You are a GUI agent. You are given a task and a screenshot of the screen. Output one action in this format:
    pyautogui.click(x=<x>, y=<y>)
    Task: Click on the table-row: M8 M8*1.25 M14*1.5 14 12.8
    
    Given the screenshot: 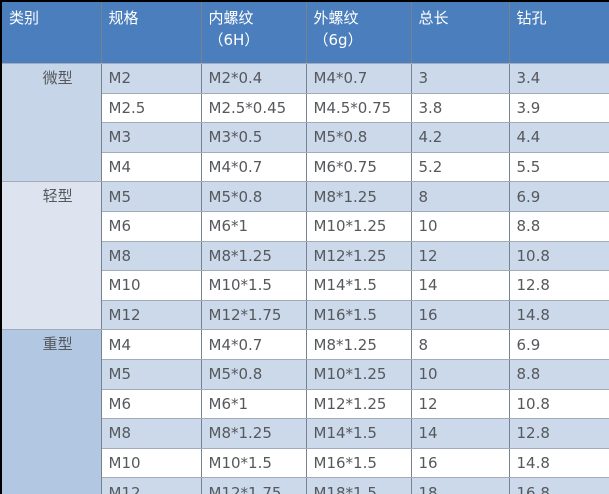 What is the action you would take?
    pyautogui.click(x=305, y=433)
    